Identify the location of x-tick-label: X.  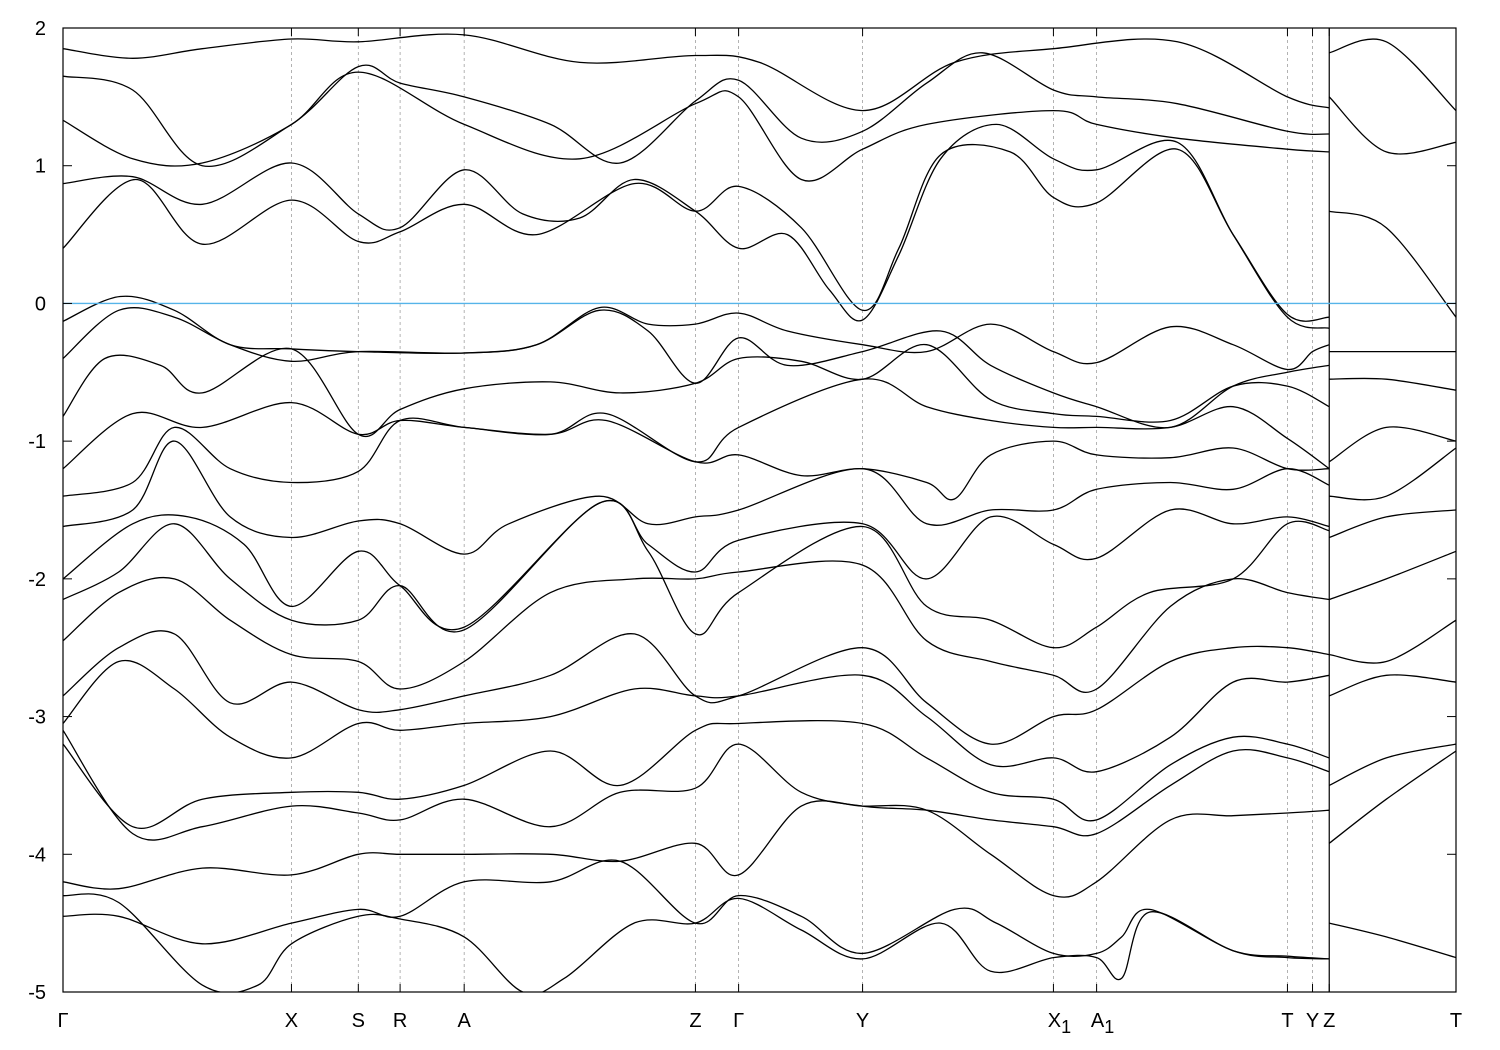
(291, 1021).